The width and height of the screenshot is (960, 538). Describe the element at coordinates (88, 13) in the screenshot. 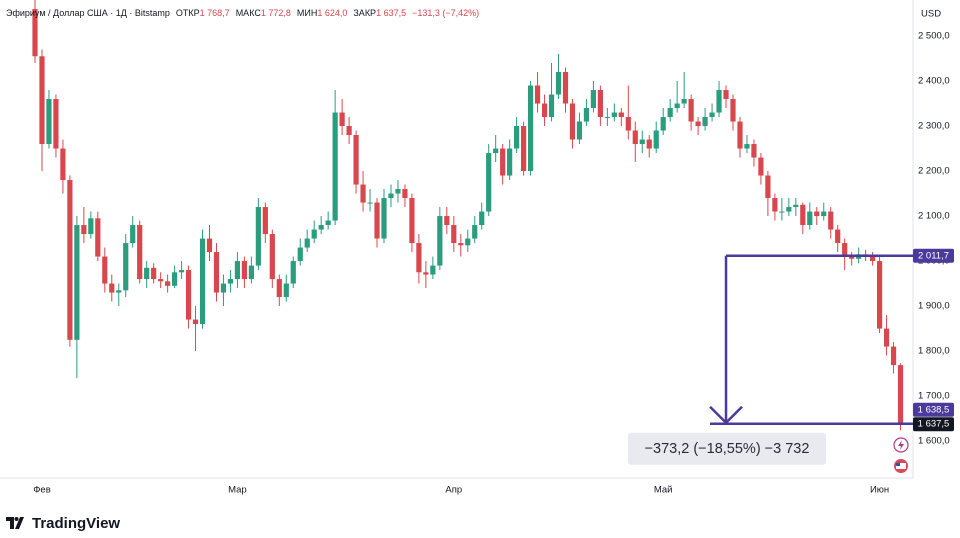

I see `symbol-title: Эфириум / Доллар США · 1Д · Bitstamp` at that location.